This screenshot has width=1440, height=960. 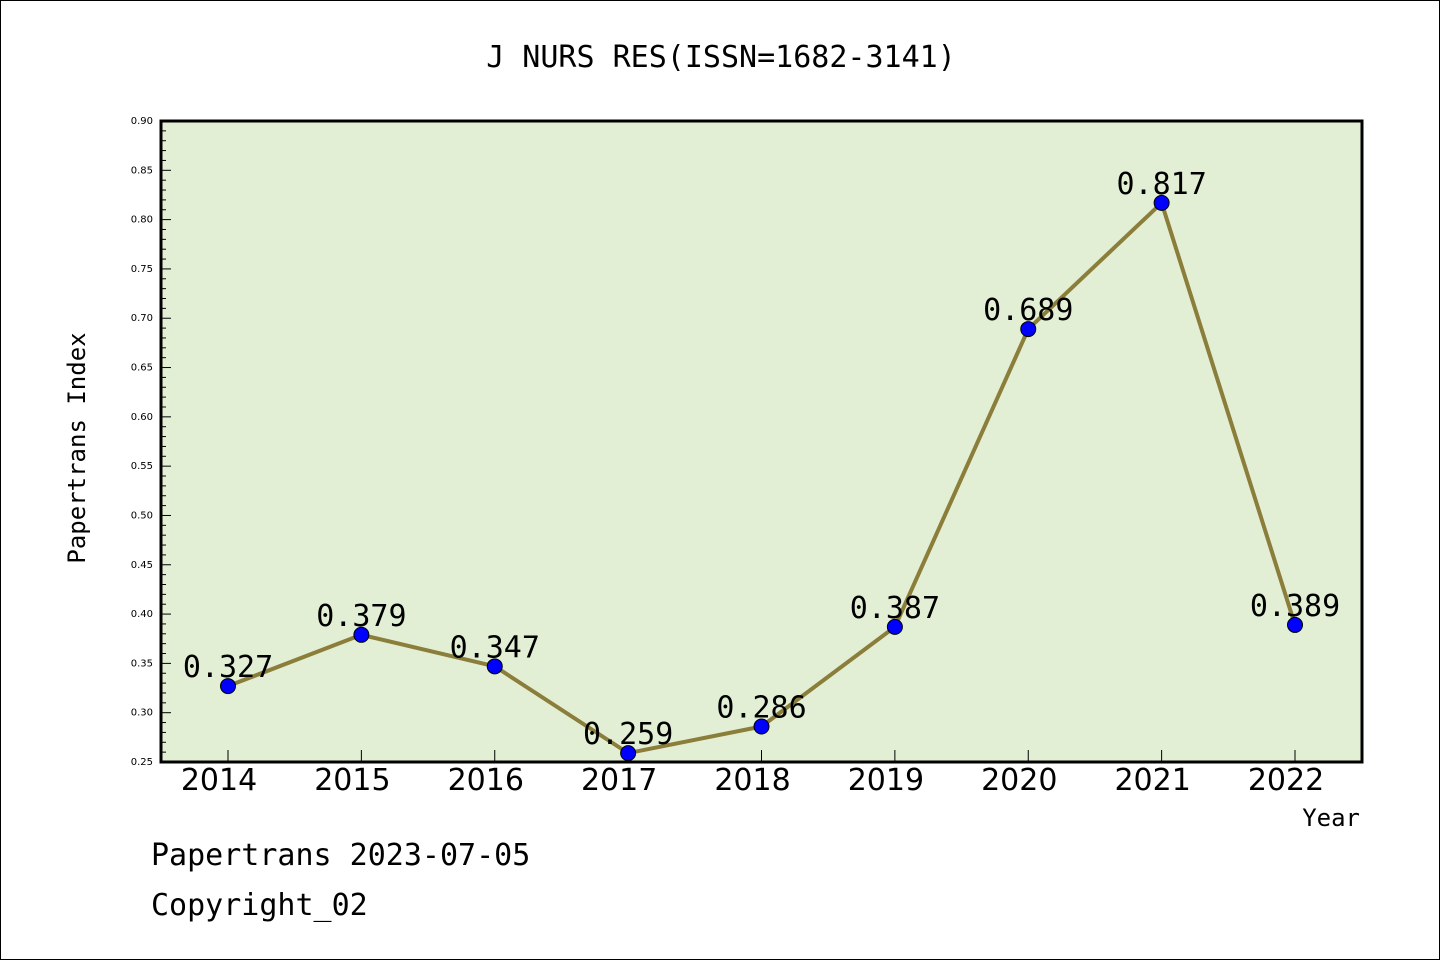 What do you see at coordinates (1019, 780) in the screenshot?
I see `x-tick-label: 2020` at bounding box center [1019, 780].